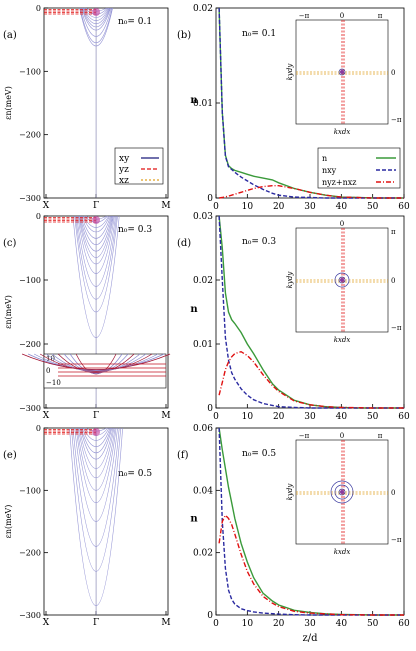 This screenshot has height=651, width=416. What do you see at coordinates (310, 638) in the screenshot?
I see `x-axis-label: z/d` at bounding box center [310, 638].